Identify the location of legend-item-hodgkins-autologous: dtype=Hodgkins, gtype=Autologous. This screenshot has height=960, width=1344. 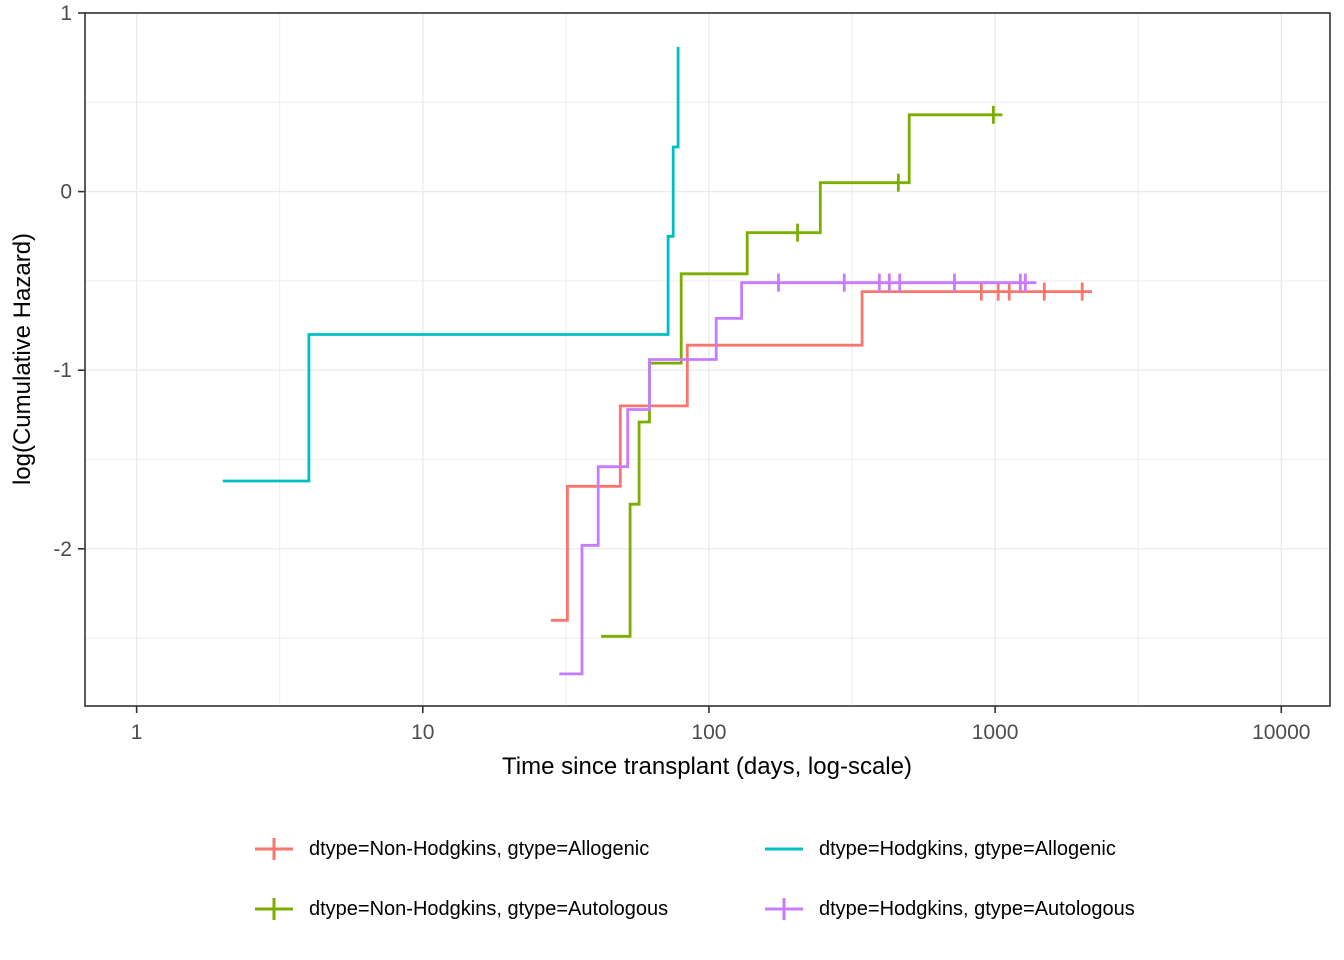
(948, 909).